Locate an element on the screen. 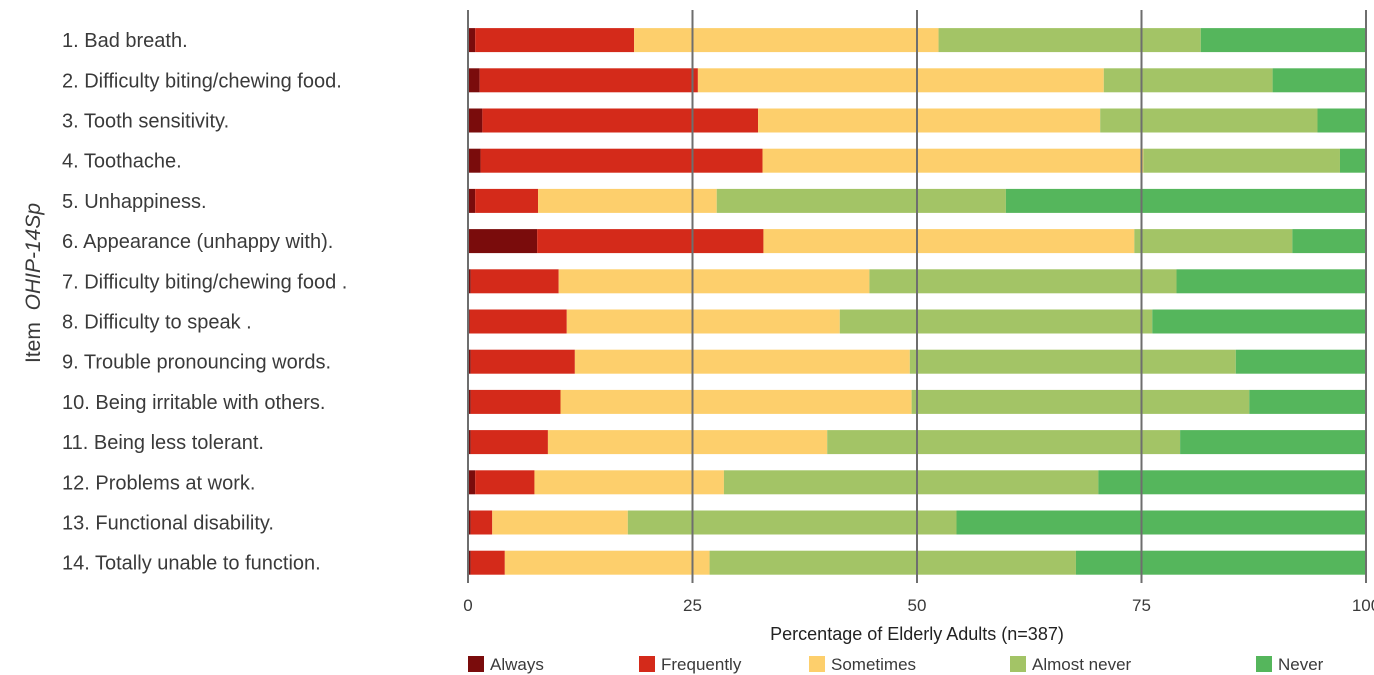 The height and width of the screenshot is (675, 1374). x-tick-label: 0 is located at coordinates (467, 605).